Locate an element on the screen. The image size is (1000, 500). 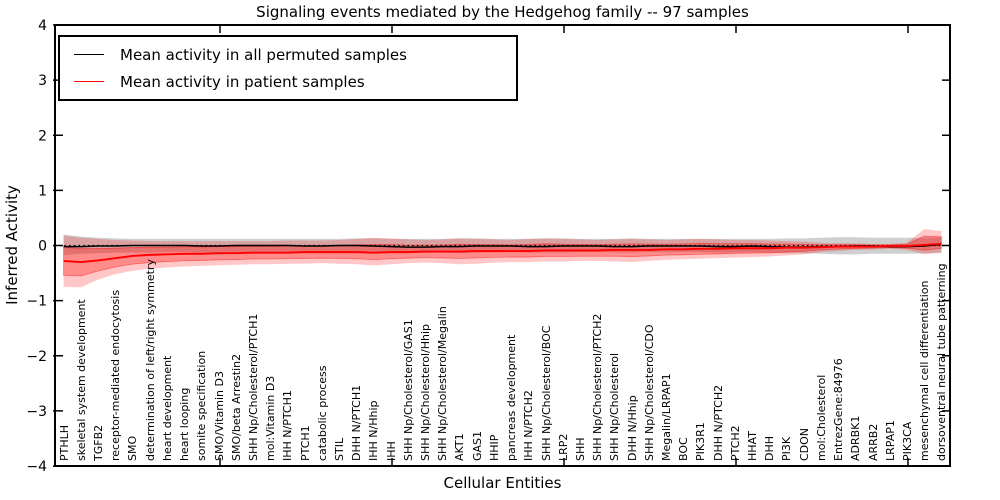
patient-std-band-outer is located at coordinates (502, 258).